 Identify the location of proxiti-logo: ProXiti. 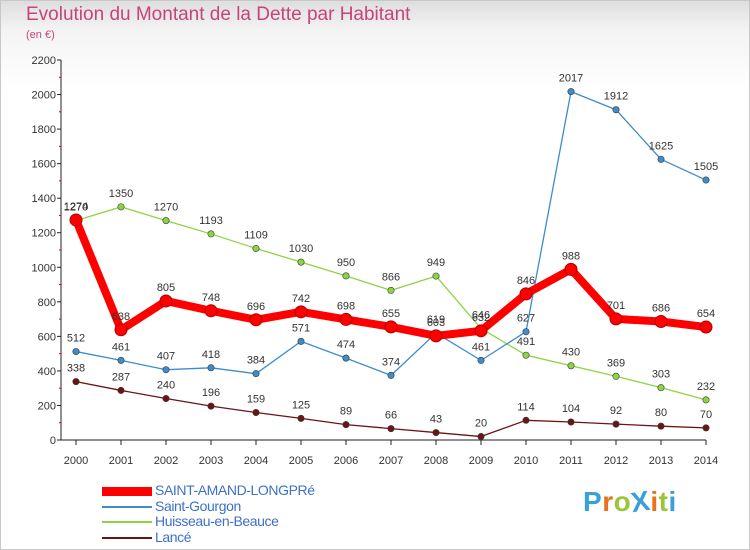
(630, 501).